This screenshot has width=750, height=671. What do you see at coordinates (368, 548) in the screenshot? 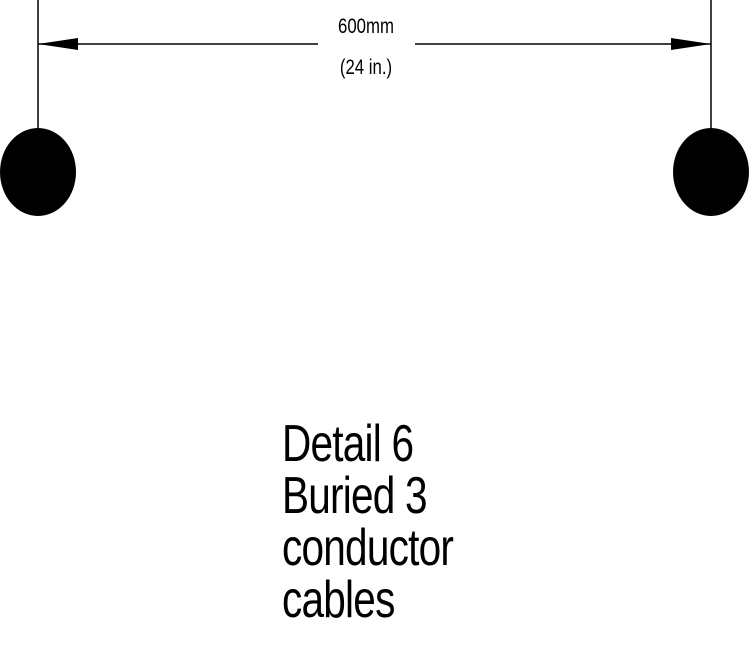
I see `caption-line-3: conductor` at bounding box center [368, 548].